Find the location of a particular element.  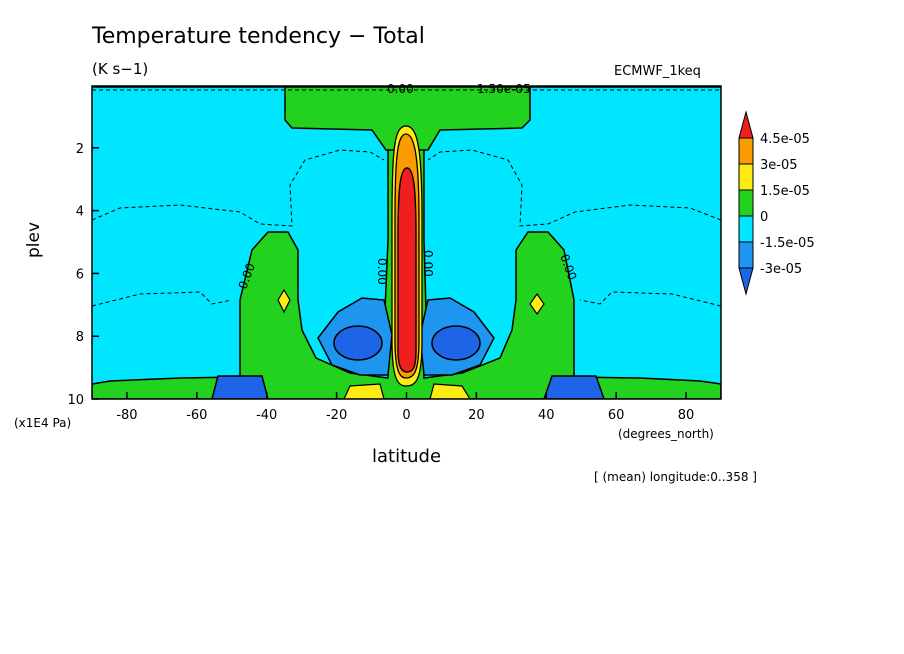

footnote: [ (mean) longitude:0..358 ] is located at coordinates (675, 477).